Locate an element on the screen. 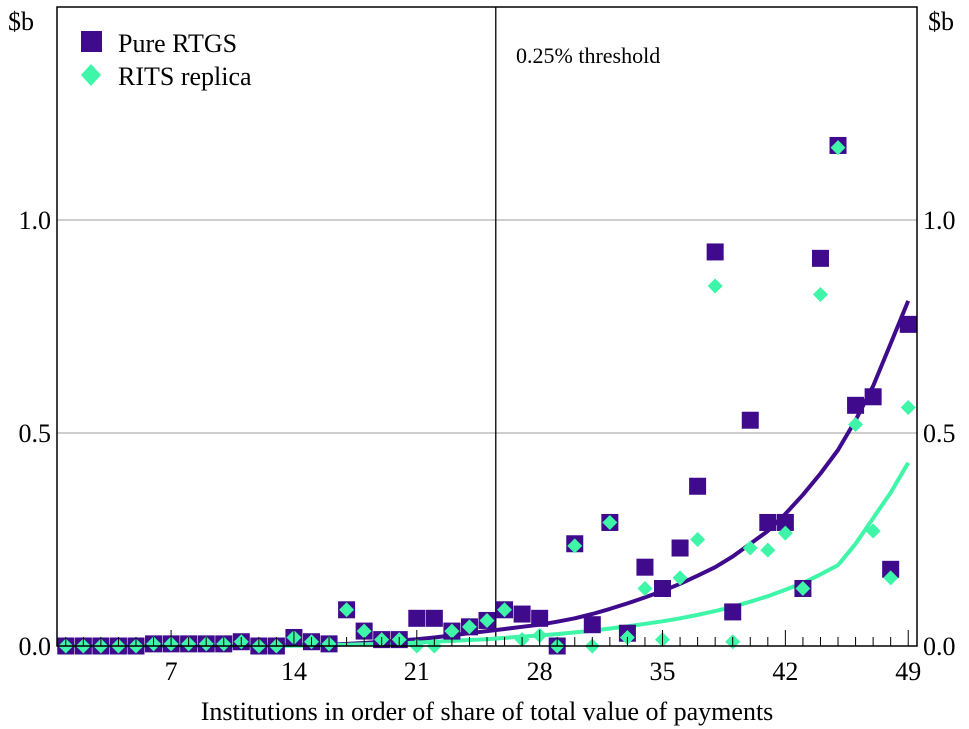 The width and height of the screenshot is (969, 729). x-tick-label: 49 is located at coordinates (908, 671).